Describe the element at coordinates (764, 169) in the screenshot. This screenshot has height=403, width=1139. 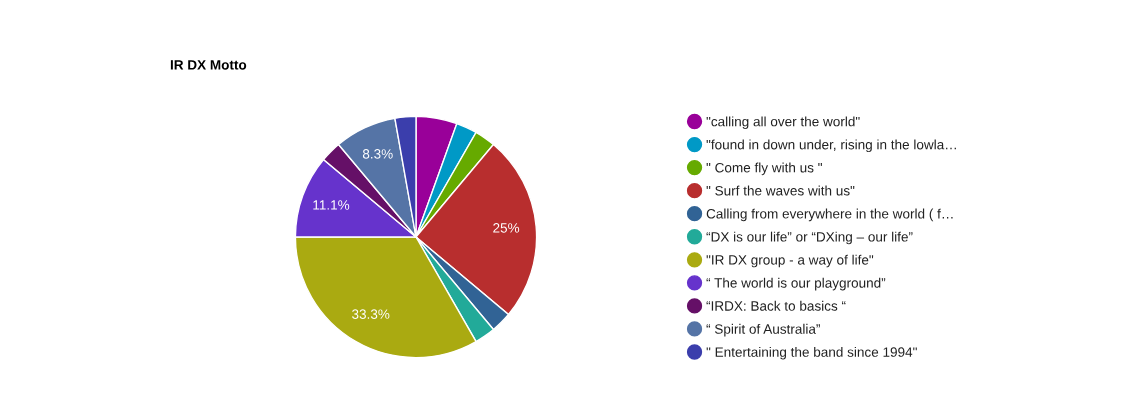
I see `legend-label: " Come fly with us "` at that location.